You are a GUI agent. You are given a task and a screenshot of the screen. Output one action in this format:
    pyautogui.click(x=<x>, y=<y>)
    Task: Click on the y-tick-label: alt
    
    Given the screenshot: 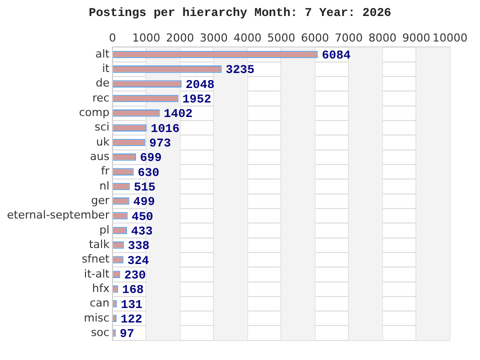 What is the action you would take?
    pyautogui.click(x=102, y=53)
    